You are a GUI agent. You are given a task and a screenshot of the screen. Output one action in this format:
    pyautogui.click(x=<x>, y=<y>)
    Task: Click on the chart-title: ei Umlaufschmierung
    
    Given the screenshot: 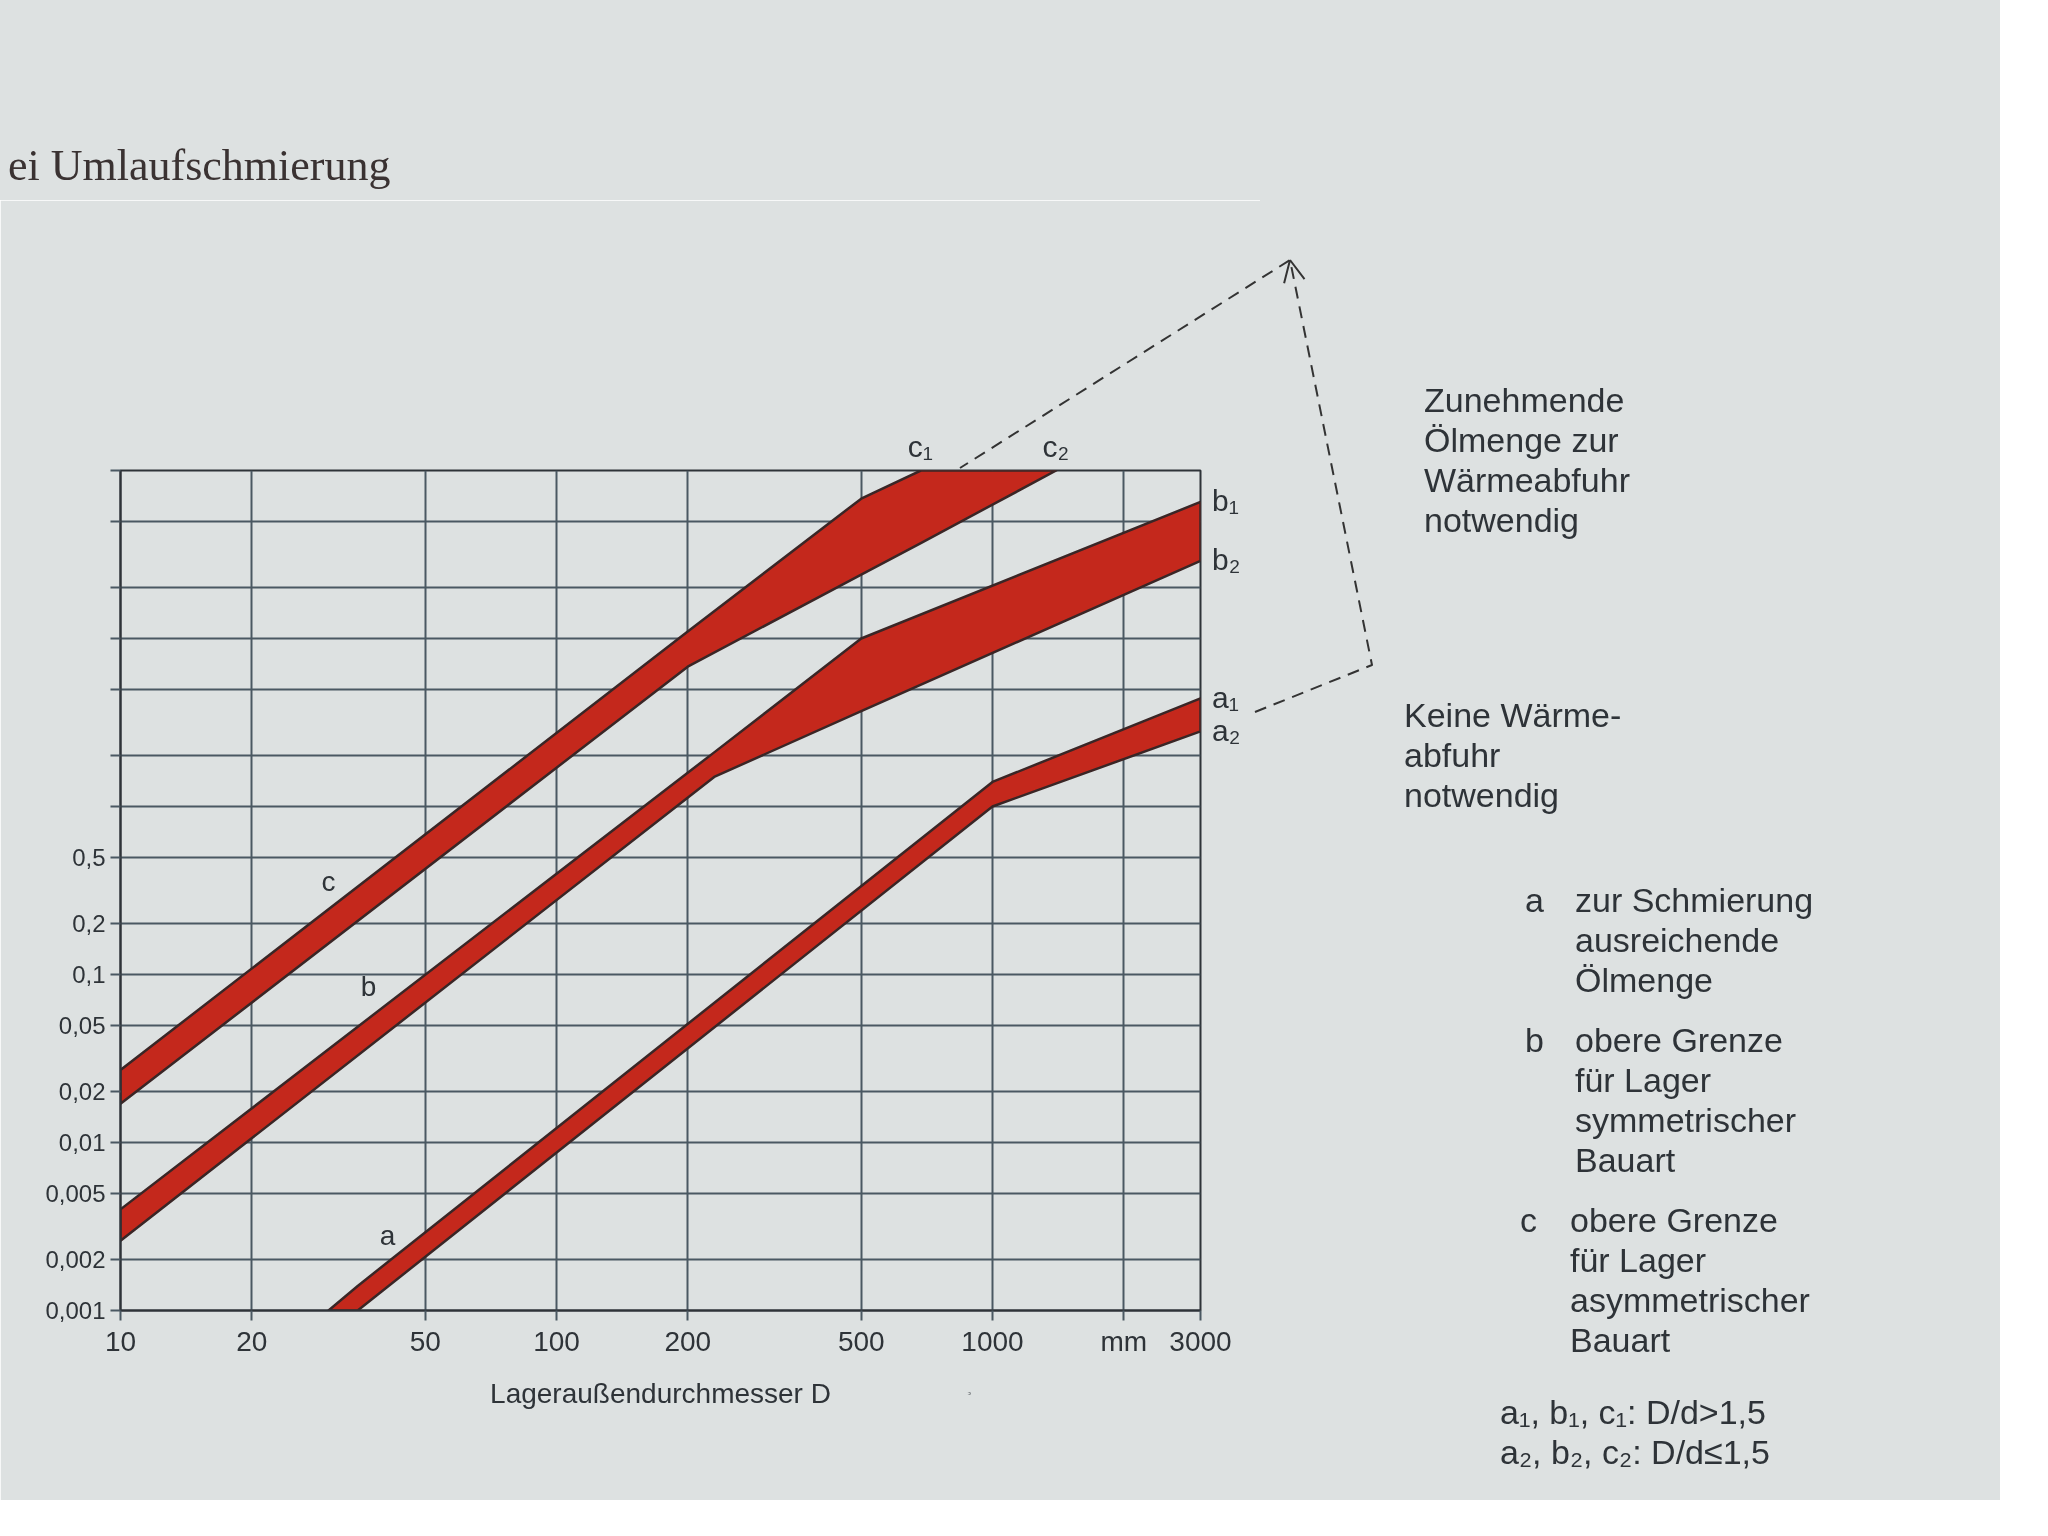 What is the action you would take?
    pyautogui.click(x=199, y=166)
    